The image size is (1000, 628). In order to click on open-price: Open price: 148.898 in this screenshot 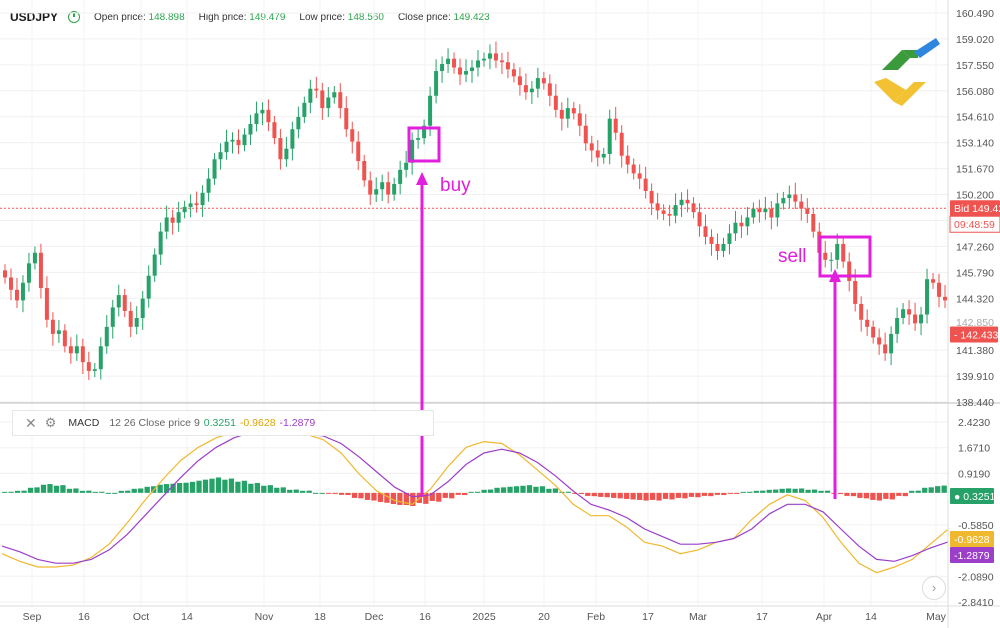, I will do `click(139, 17)`.